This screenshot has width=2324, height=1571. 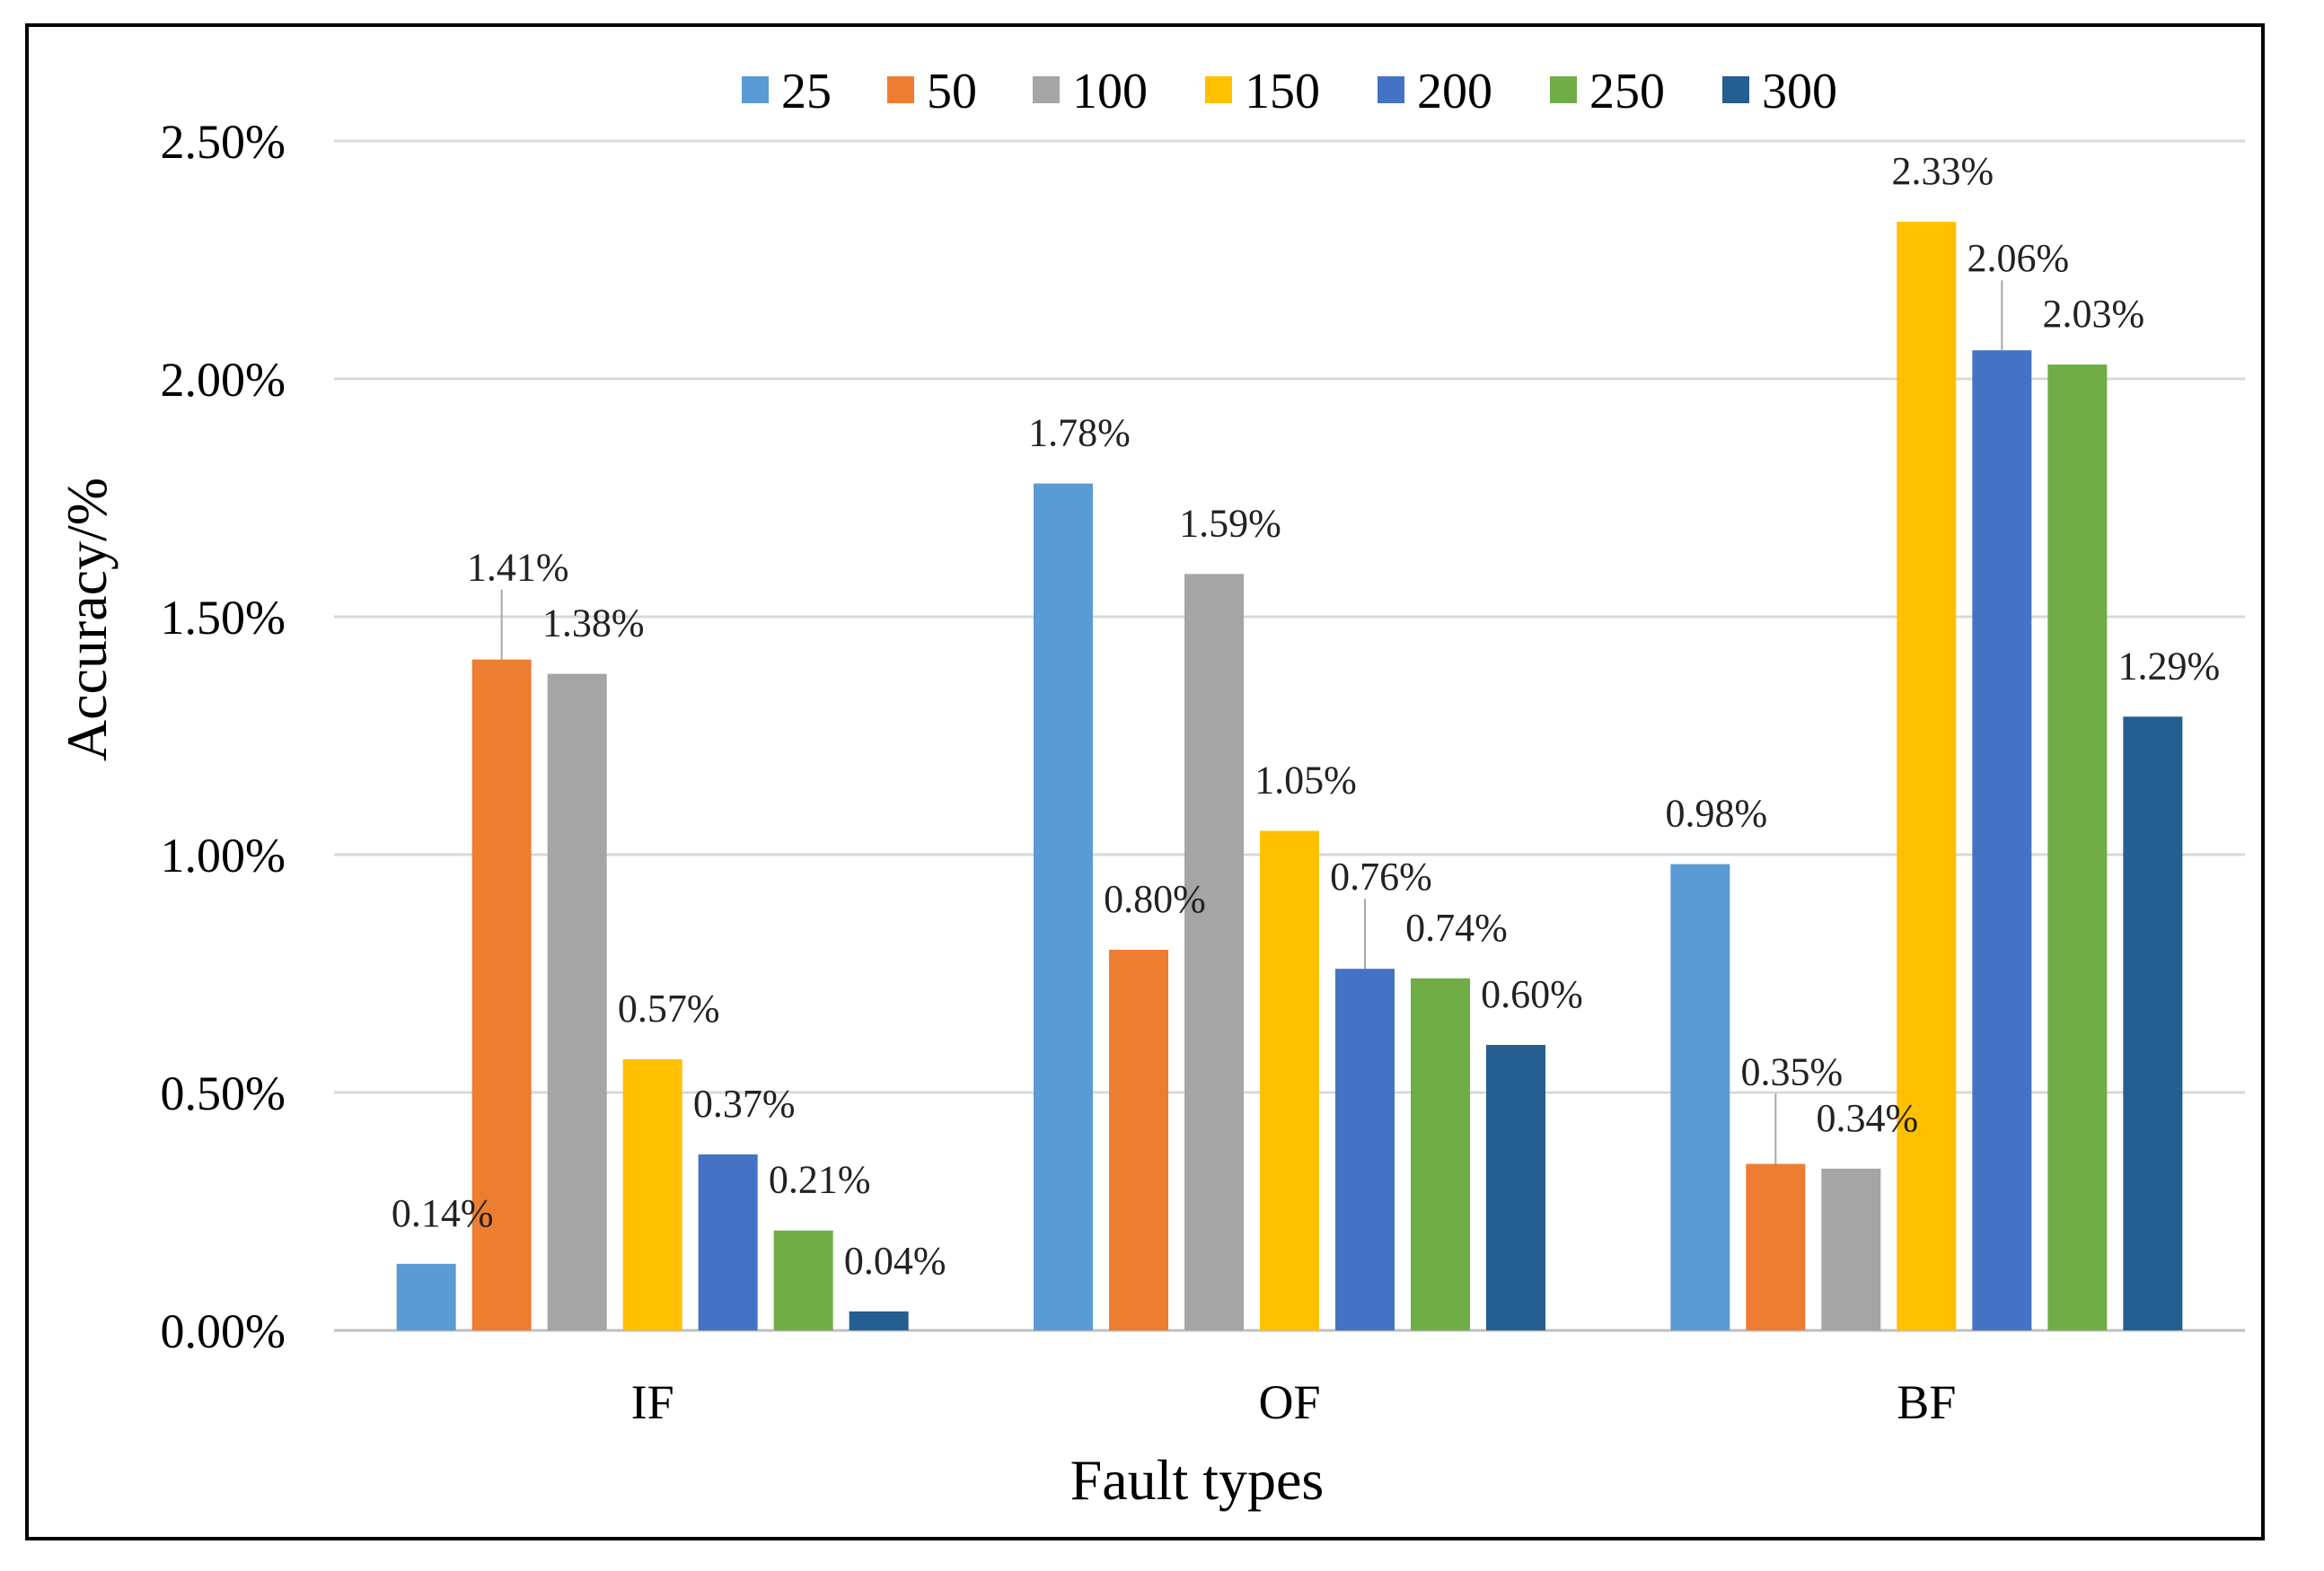 I want to click on data-label: 1.41%, so click(x=518, y=568).